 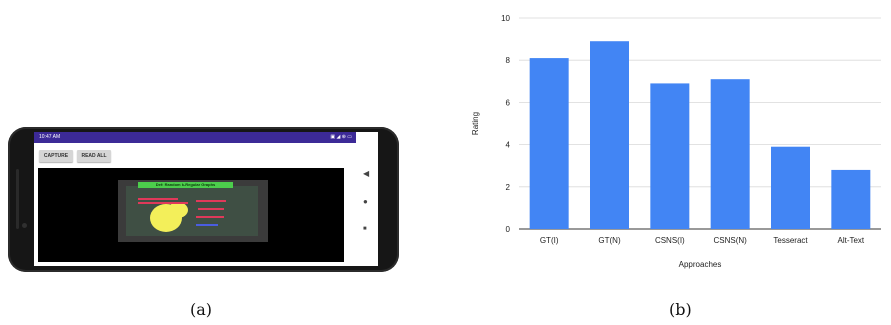 What do you see at coordinates (24, 225) in the screenshot?
I see `phone-camera-dot` at bounding box center [24, 225].